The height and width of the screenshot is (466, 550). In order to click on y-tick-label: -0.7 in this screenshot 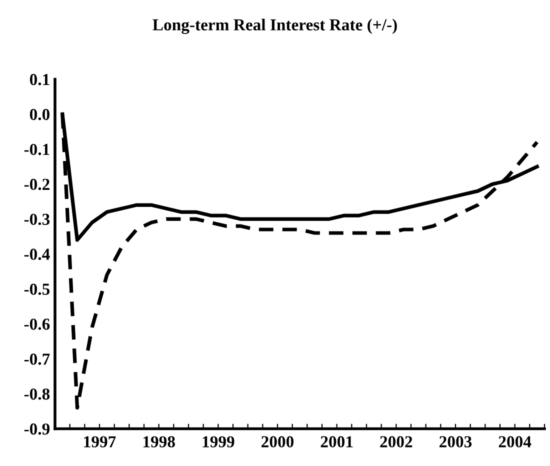, I will do `click(37, 359)`.